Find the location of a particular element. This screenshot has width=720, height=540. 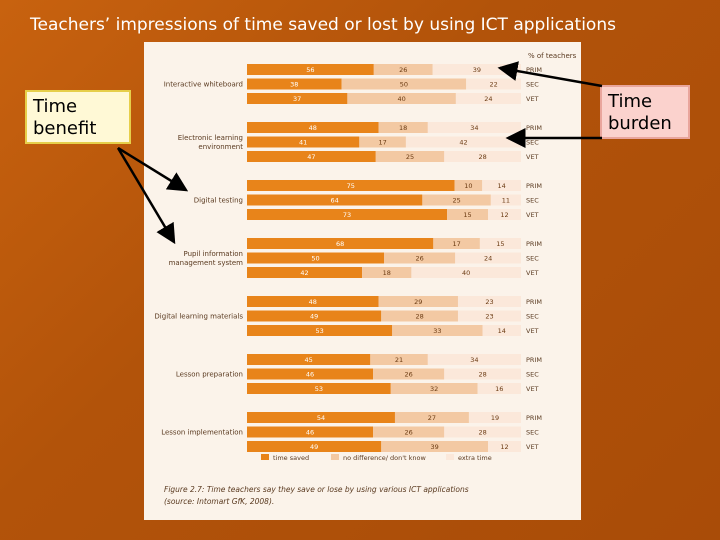

group-label: Pupil information is located at coordinates (214, 254).